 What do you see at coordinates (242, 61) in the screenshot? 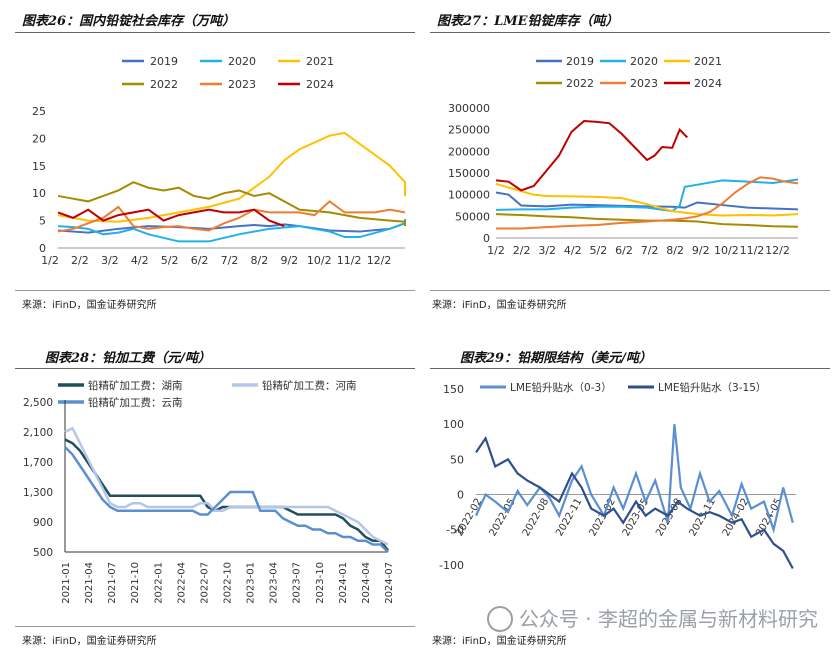
I see `chart26-legend-label: 2020` at bounding box center [242, 61].